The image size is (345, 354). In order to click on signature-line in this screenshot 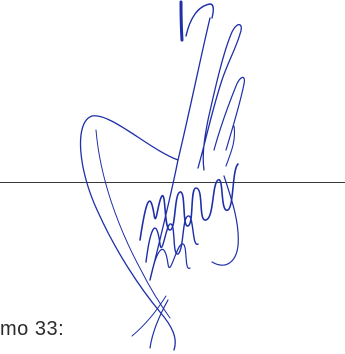, I will do `click(172, 182)`.